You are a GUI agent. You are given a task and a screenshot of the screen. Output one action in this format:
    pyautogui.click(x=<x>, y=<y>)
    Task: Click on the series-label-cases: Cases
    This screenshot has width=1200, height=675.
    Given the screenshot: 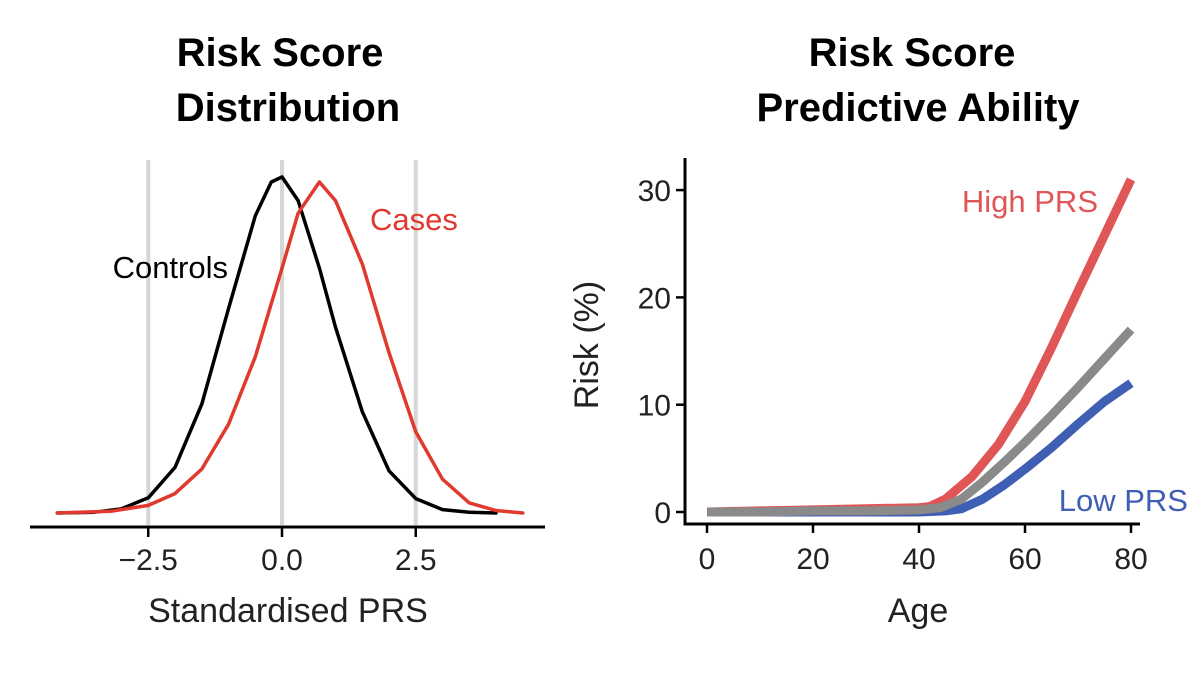 What is the action you would take?
    pyautogui.click(x=414, y=219)
    